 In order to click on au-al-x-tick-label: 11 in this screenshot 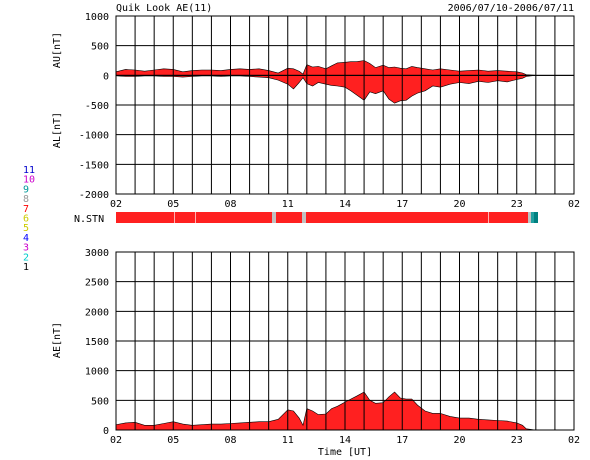, I will do `click(288, 204)`.